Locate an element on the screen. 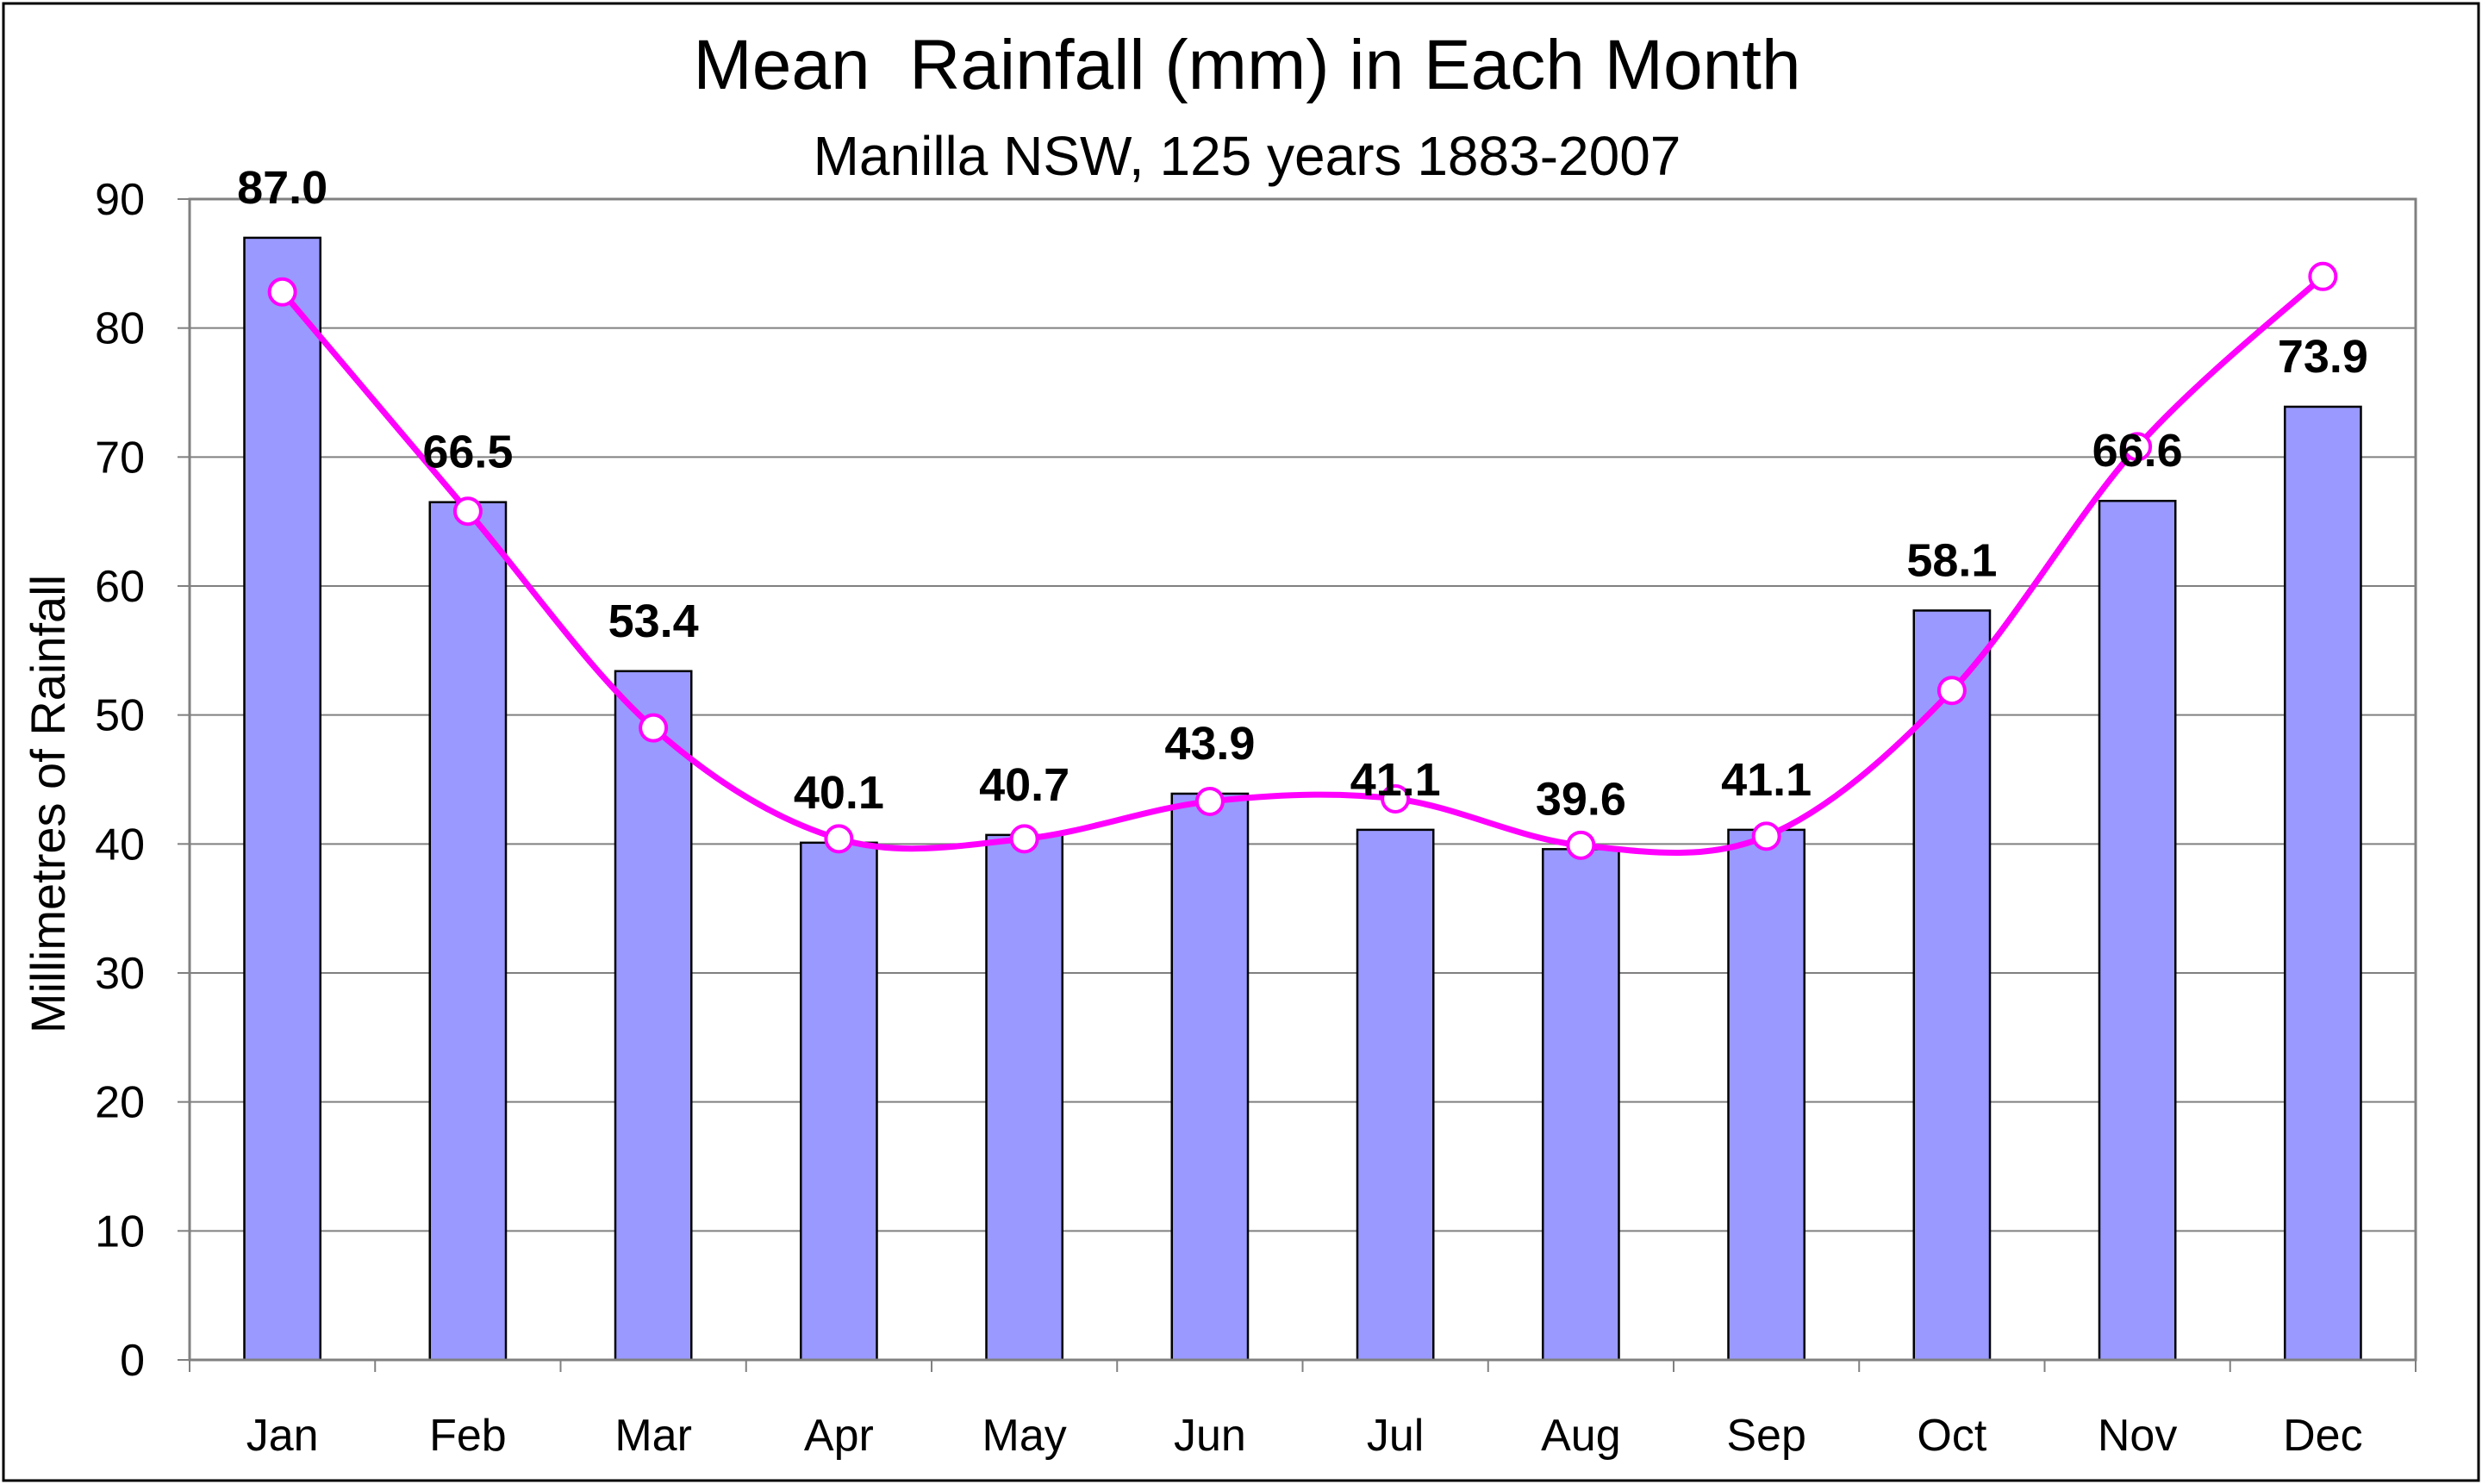 This screenshot has height=1484, width=2482. trend-marker-jun is located at coordinates (1209, 801).